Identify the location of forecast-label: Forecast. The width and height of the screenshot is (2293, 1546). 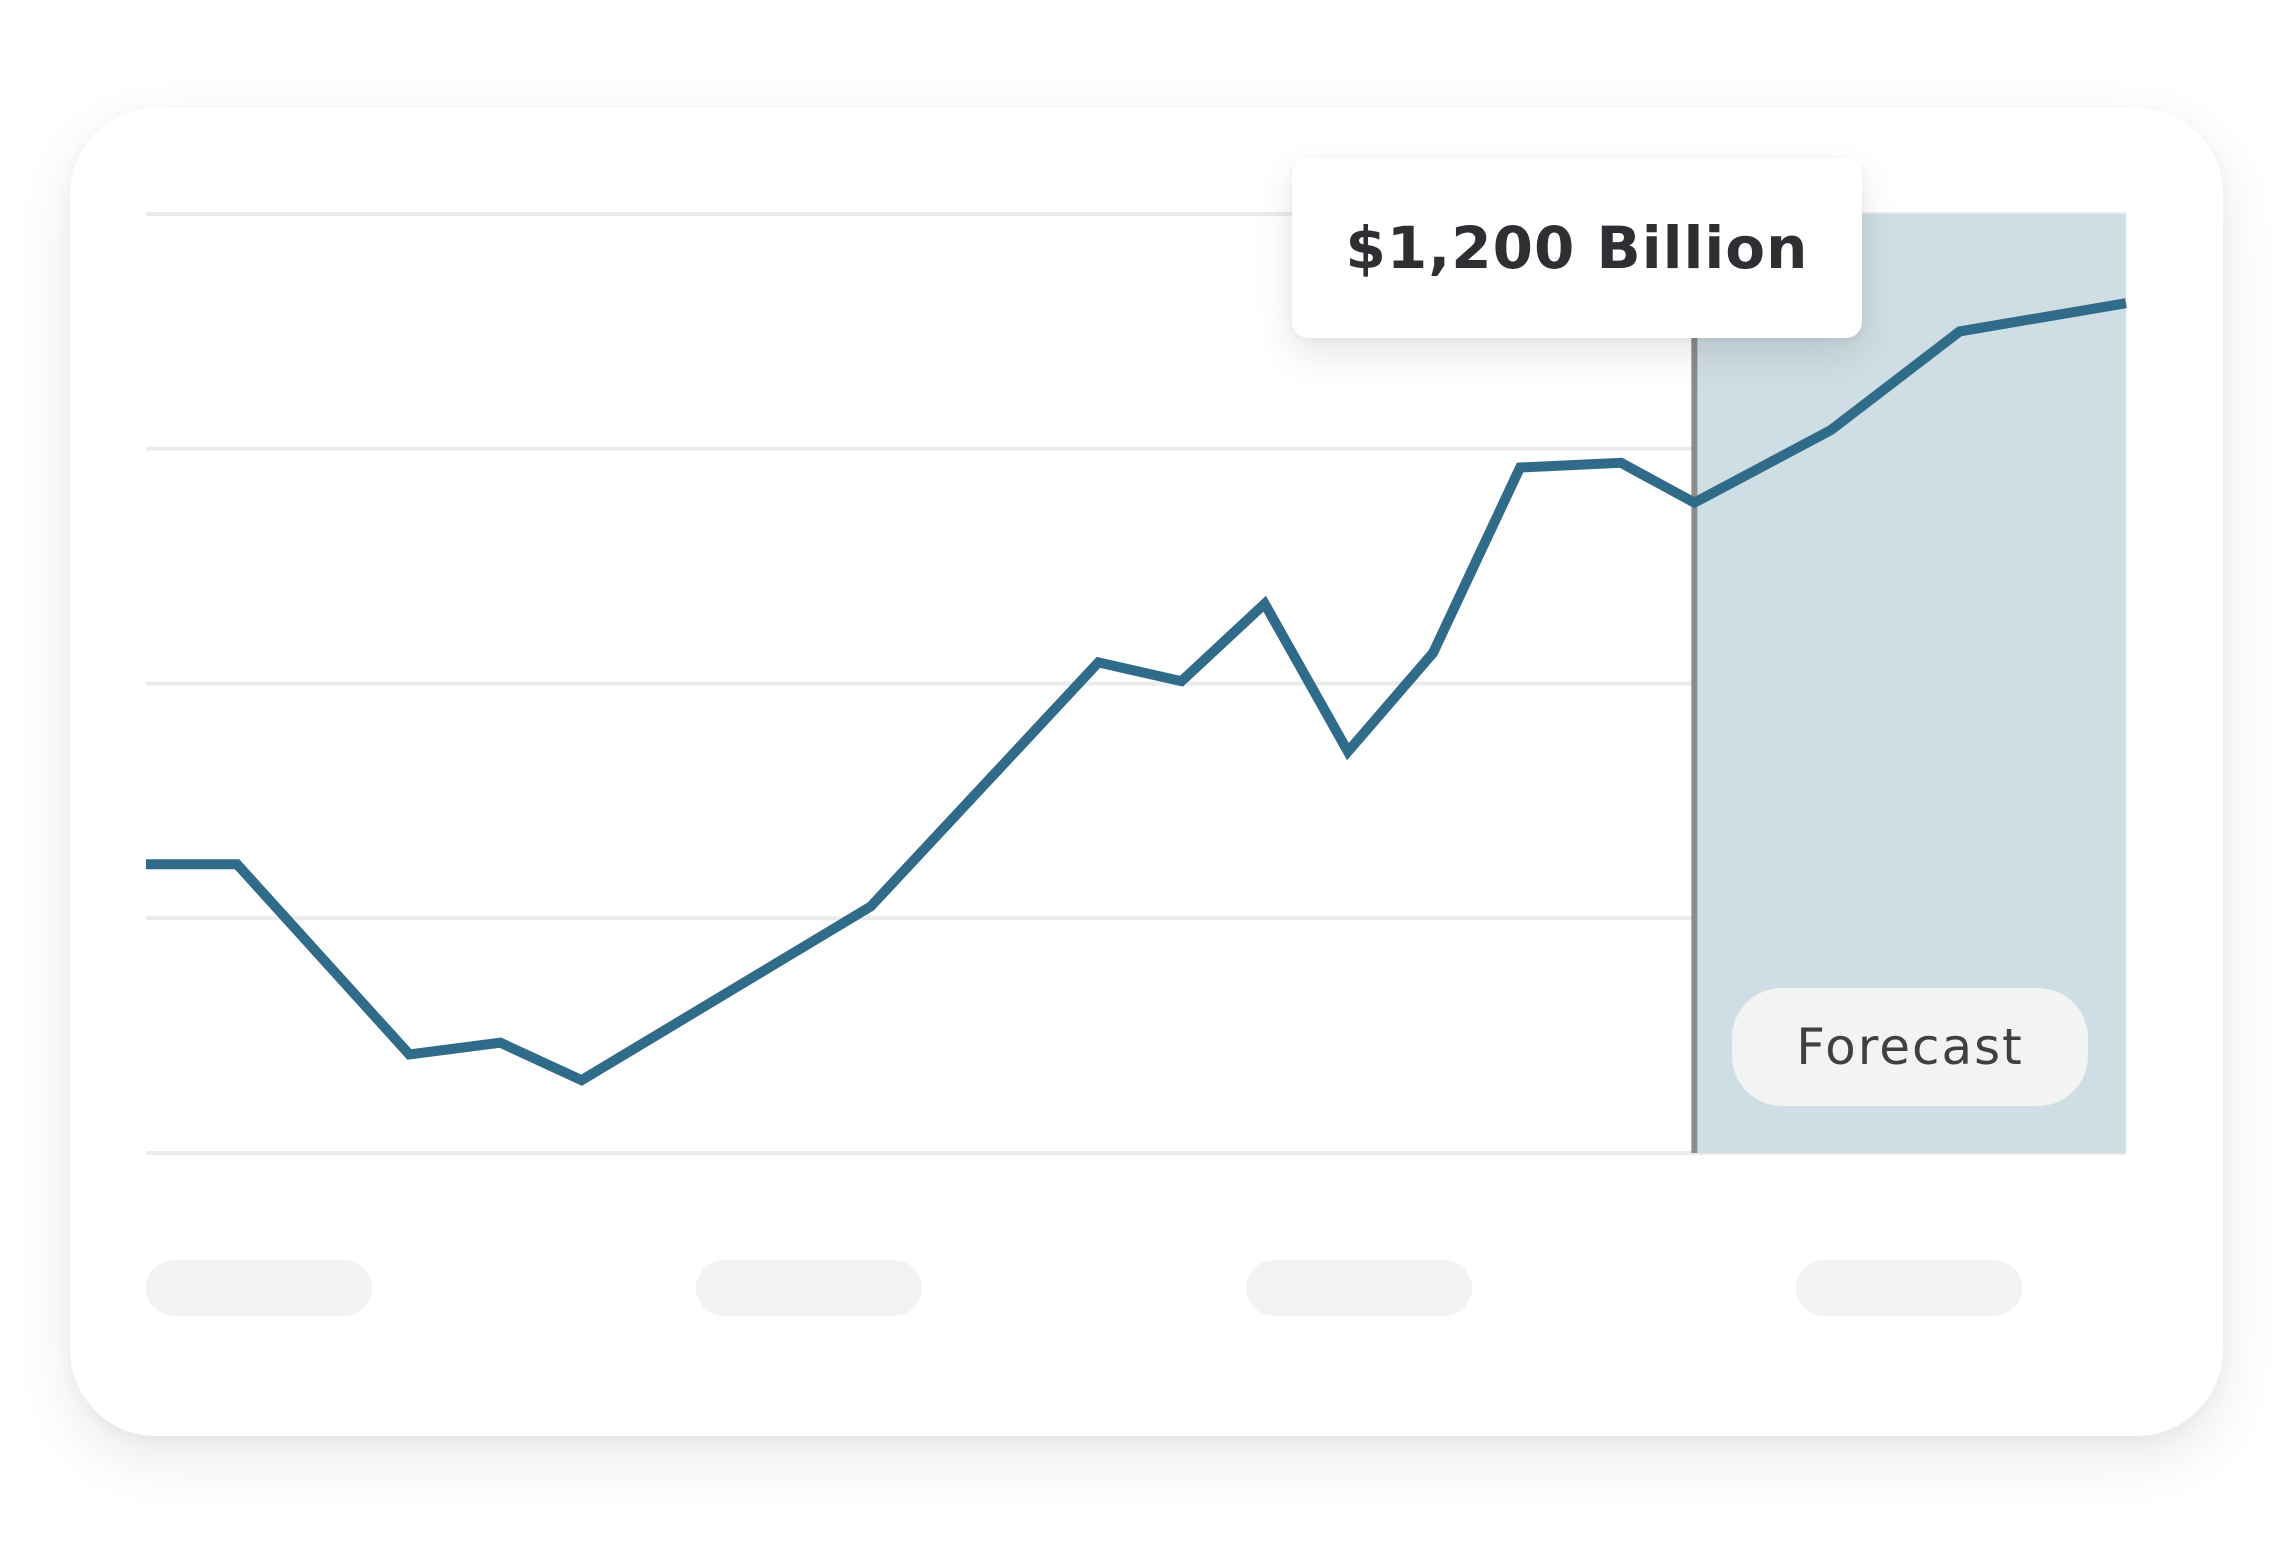
(1910, 1047).